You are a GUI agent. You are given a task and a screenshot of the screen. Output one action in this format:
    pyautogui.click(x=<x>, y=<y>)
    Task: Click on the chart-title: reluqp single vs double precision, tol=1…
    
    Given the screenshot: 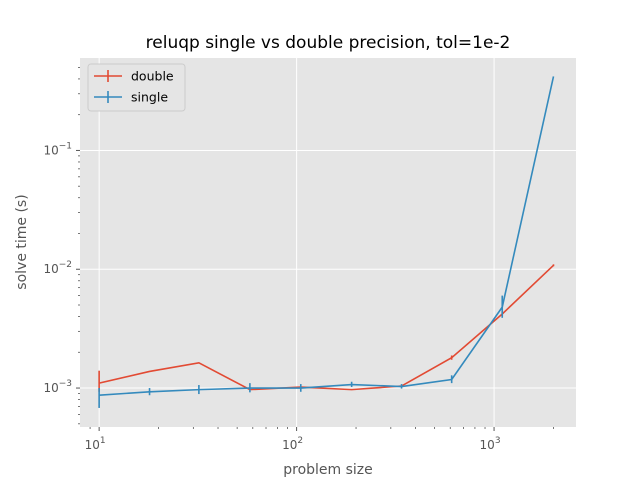 What is the action you would take?
    pyautogui.click(x=328, y=43)
    